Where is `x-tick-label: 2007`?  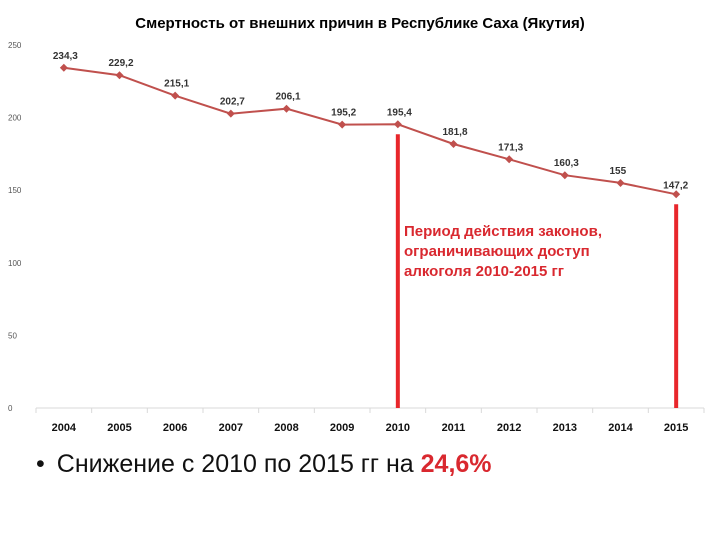
x-tick-label: 2007 is located at coordinates (231, 428).